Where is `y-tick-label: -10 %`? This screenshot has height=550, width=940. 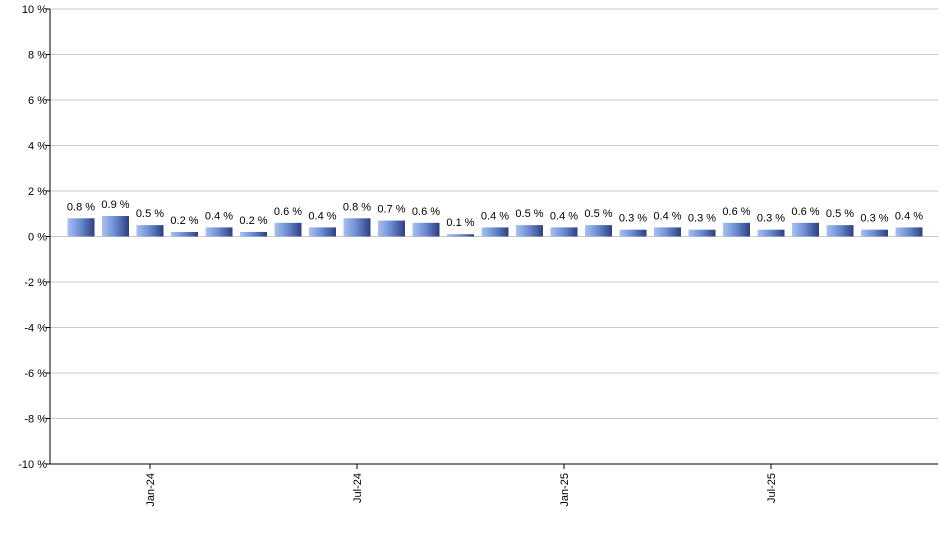 y-tick-label: -10 % is located at coordinates (32, 465).